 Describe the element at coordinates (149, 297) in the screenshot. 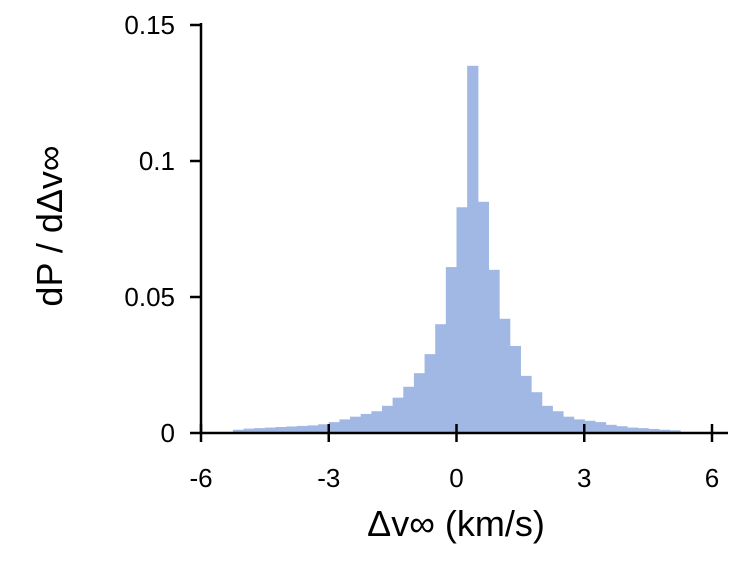

I see `y-tick-label: 0.05` at that location.